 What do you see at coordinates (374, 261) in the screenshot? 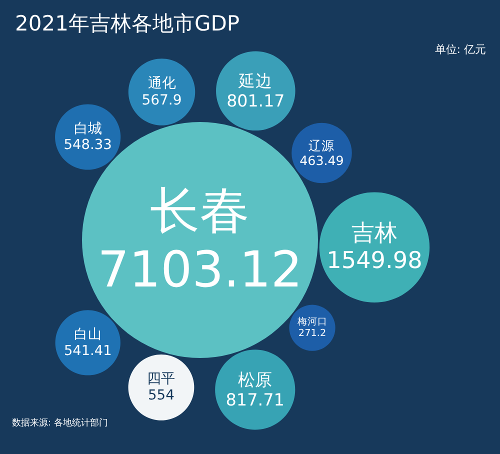
I see `data-label: 1549.98` at bounding box center [374, 261].